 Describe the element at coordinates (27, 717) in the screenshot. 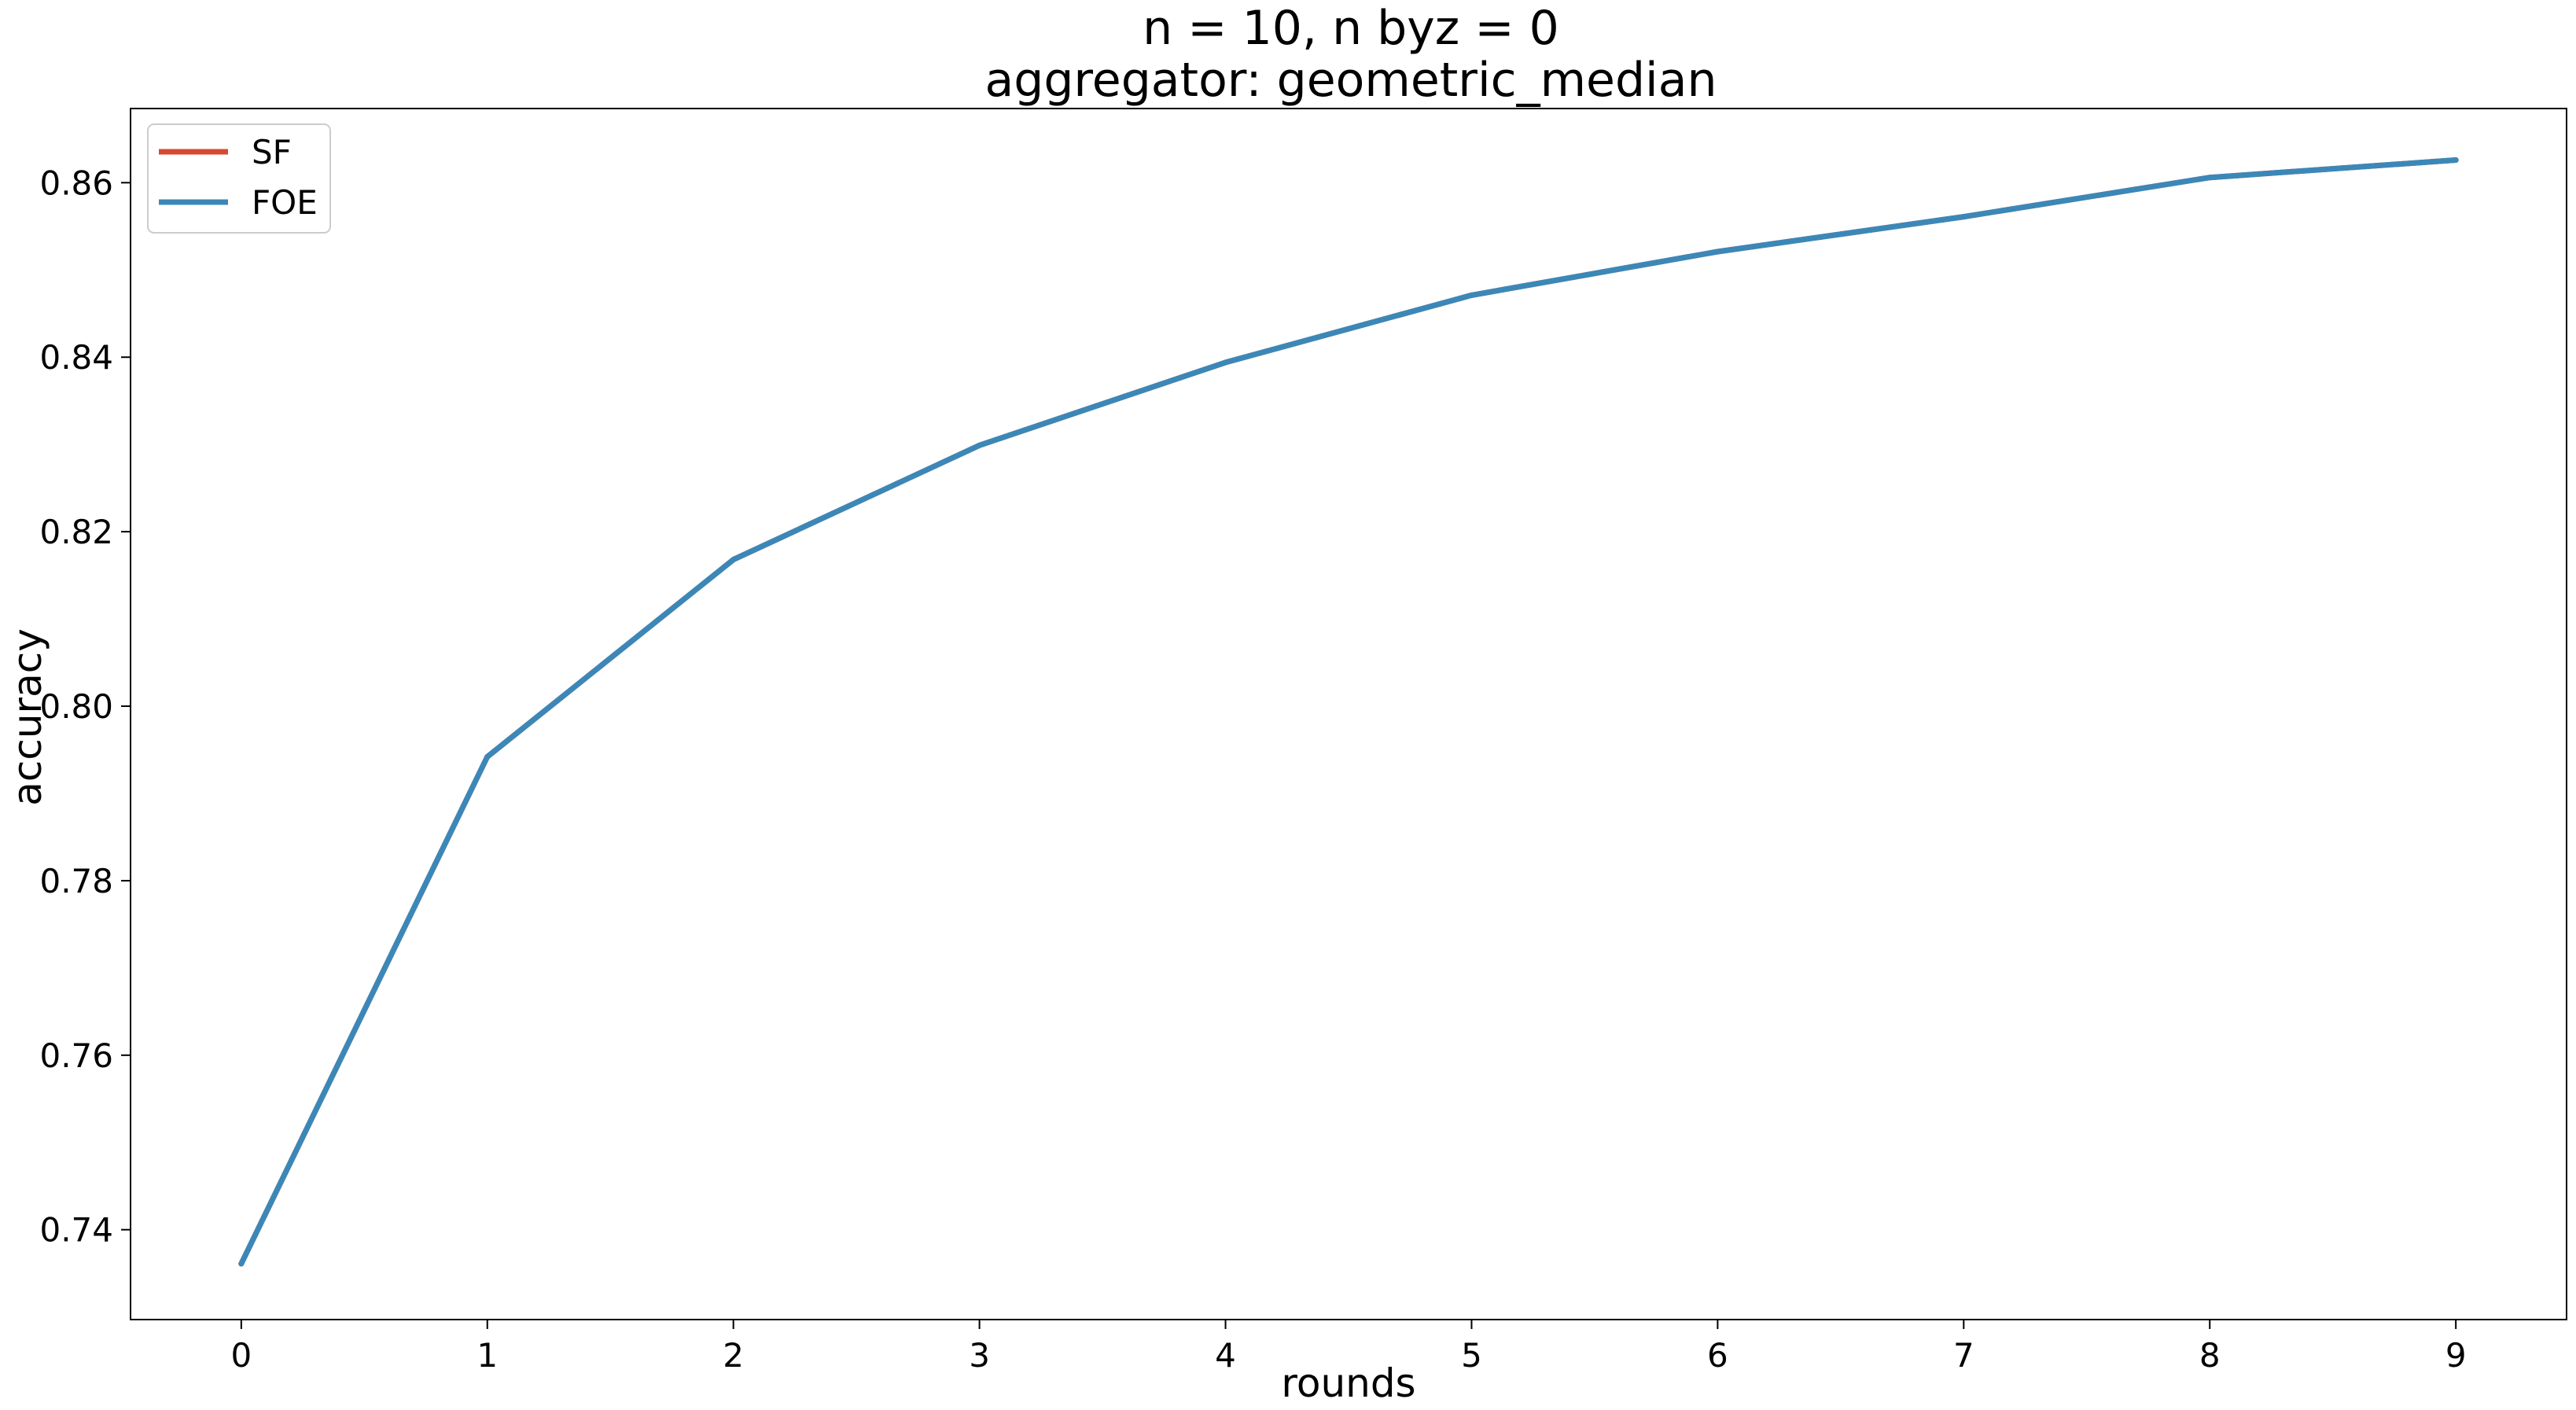

I see `y-axis-label: accuracy` at that location.